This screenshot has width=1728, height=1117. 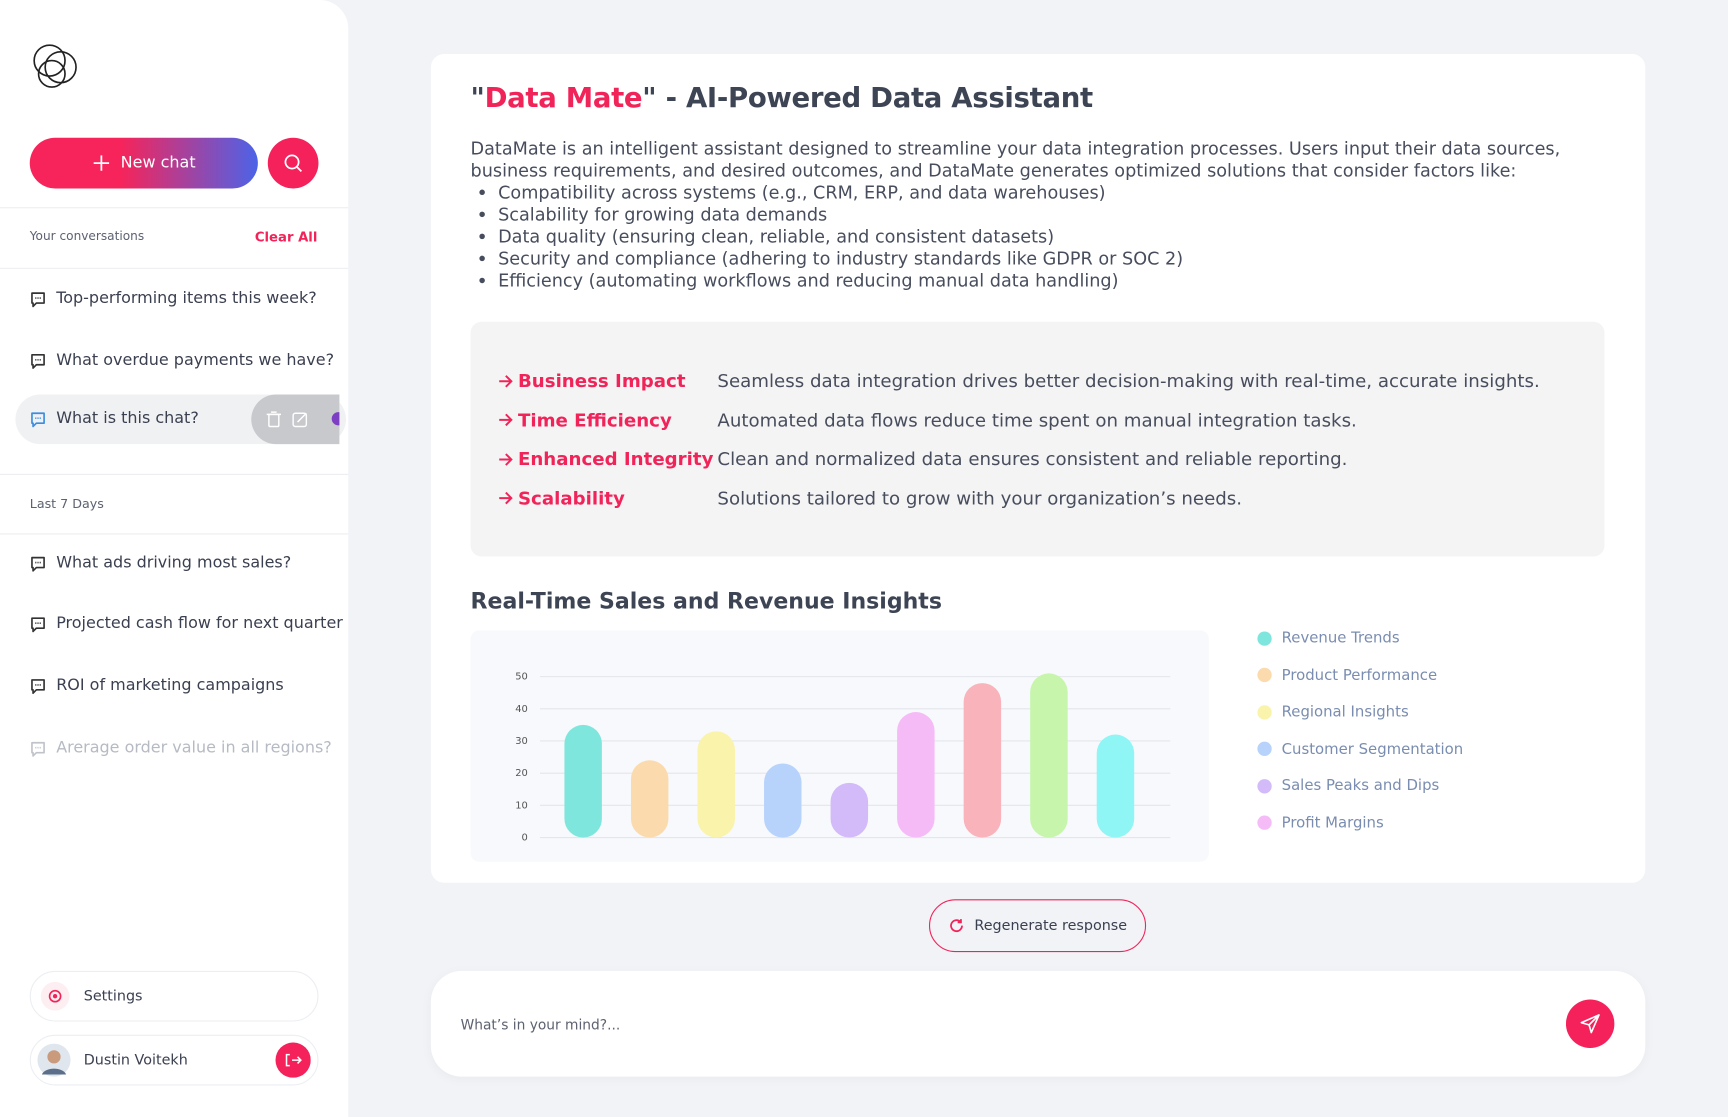 I want to click on regenerate-button: Regenerate response, so click(x=1037, y=926).